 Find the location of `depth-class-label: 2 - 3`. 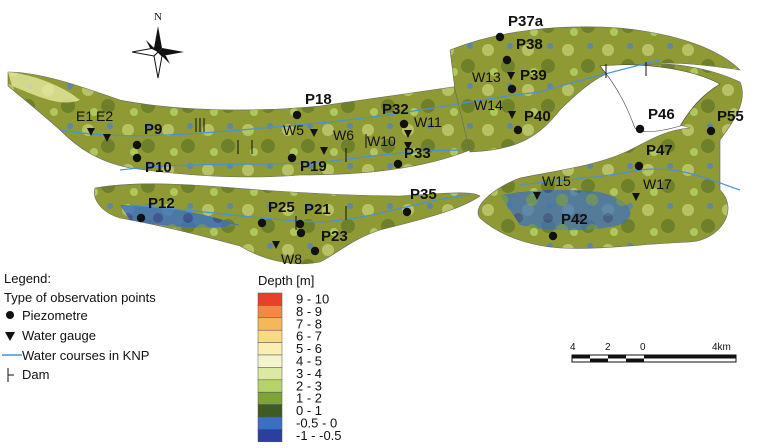

depth-class-label: 2 - 3 is located at coordinates (309, 385).